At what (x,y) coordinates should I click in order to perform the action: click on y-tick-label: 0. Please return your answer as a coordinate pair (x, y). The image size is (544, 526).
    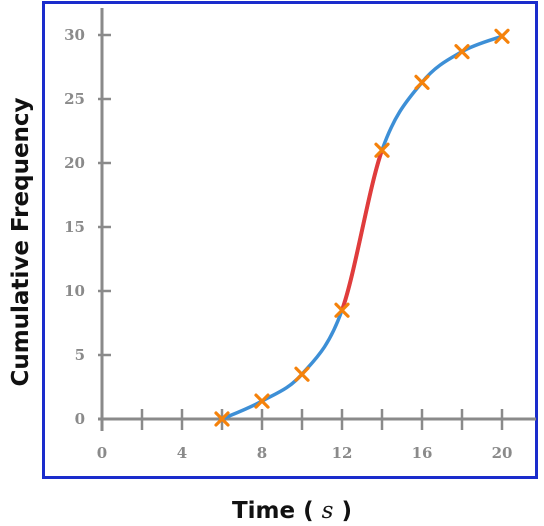
    Looking at the image, I should click on (80, 419).